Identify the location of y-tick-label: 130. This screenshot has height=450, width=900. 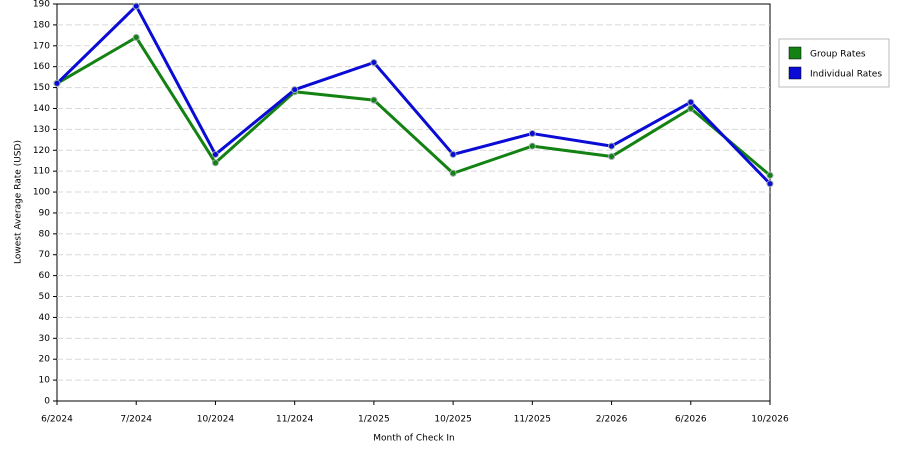
(41, 130).